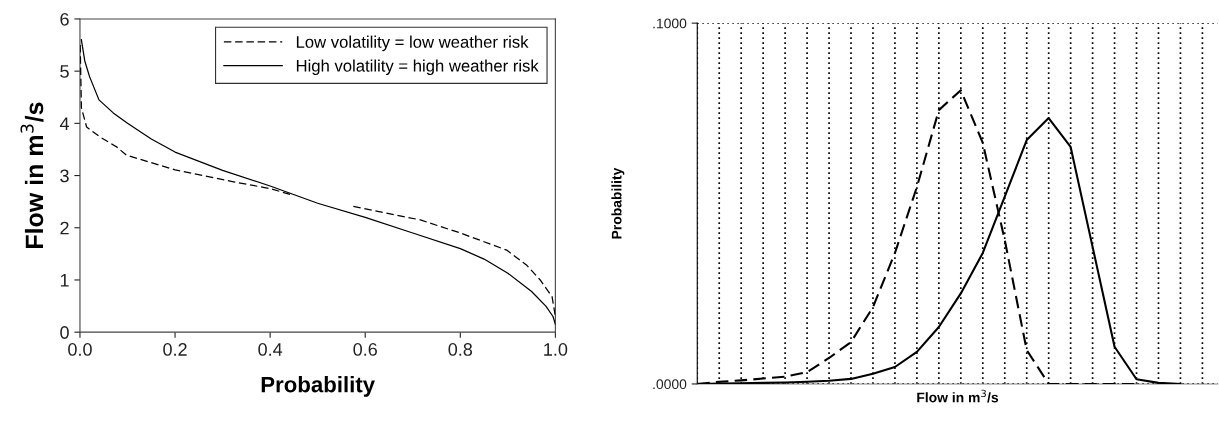 This screenshot has height=421, width=1219. Describe the element at coordinates (670, 384) in the screenshot. I see `y-tick-label: .0000` at that location.